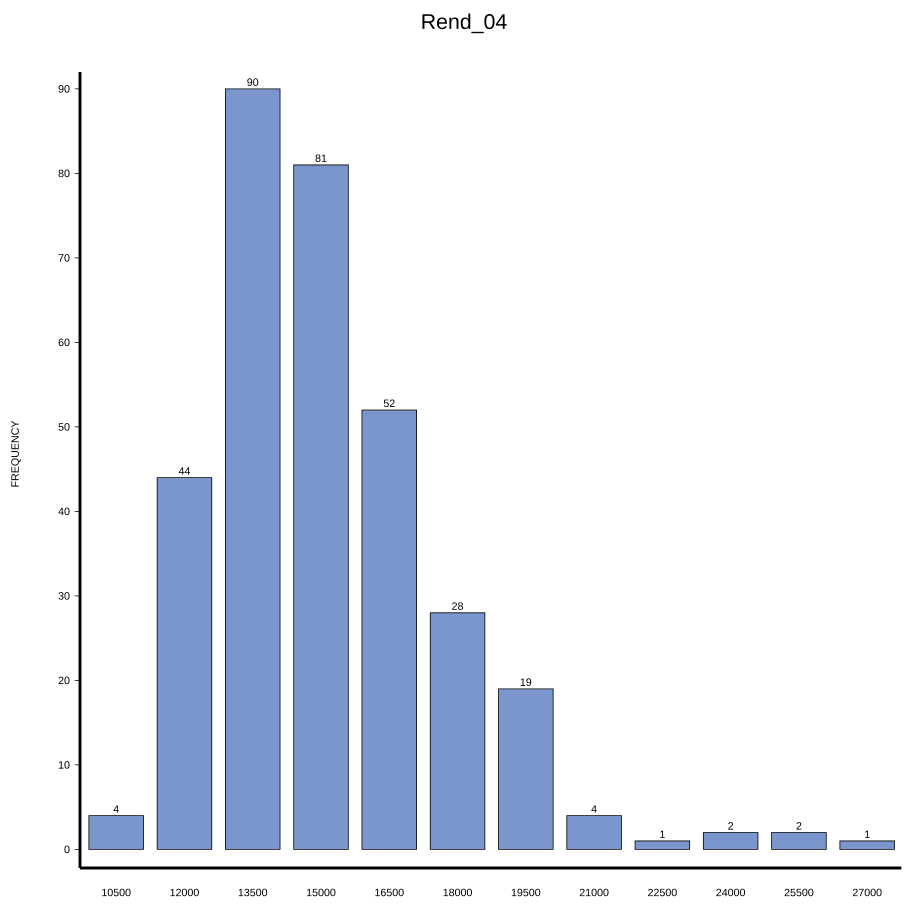 The width and height of the screenshot is (909, 910). I want to click on y-tick-label: 30, so click(64, 596).